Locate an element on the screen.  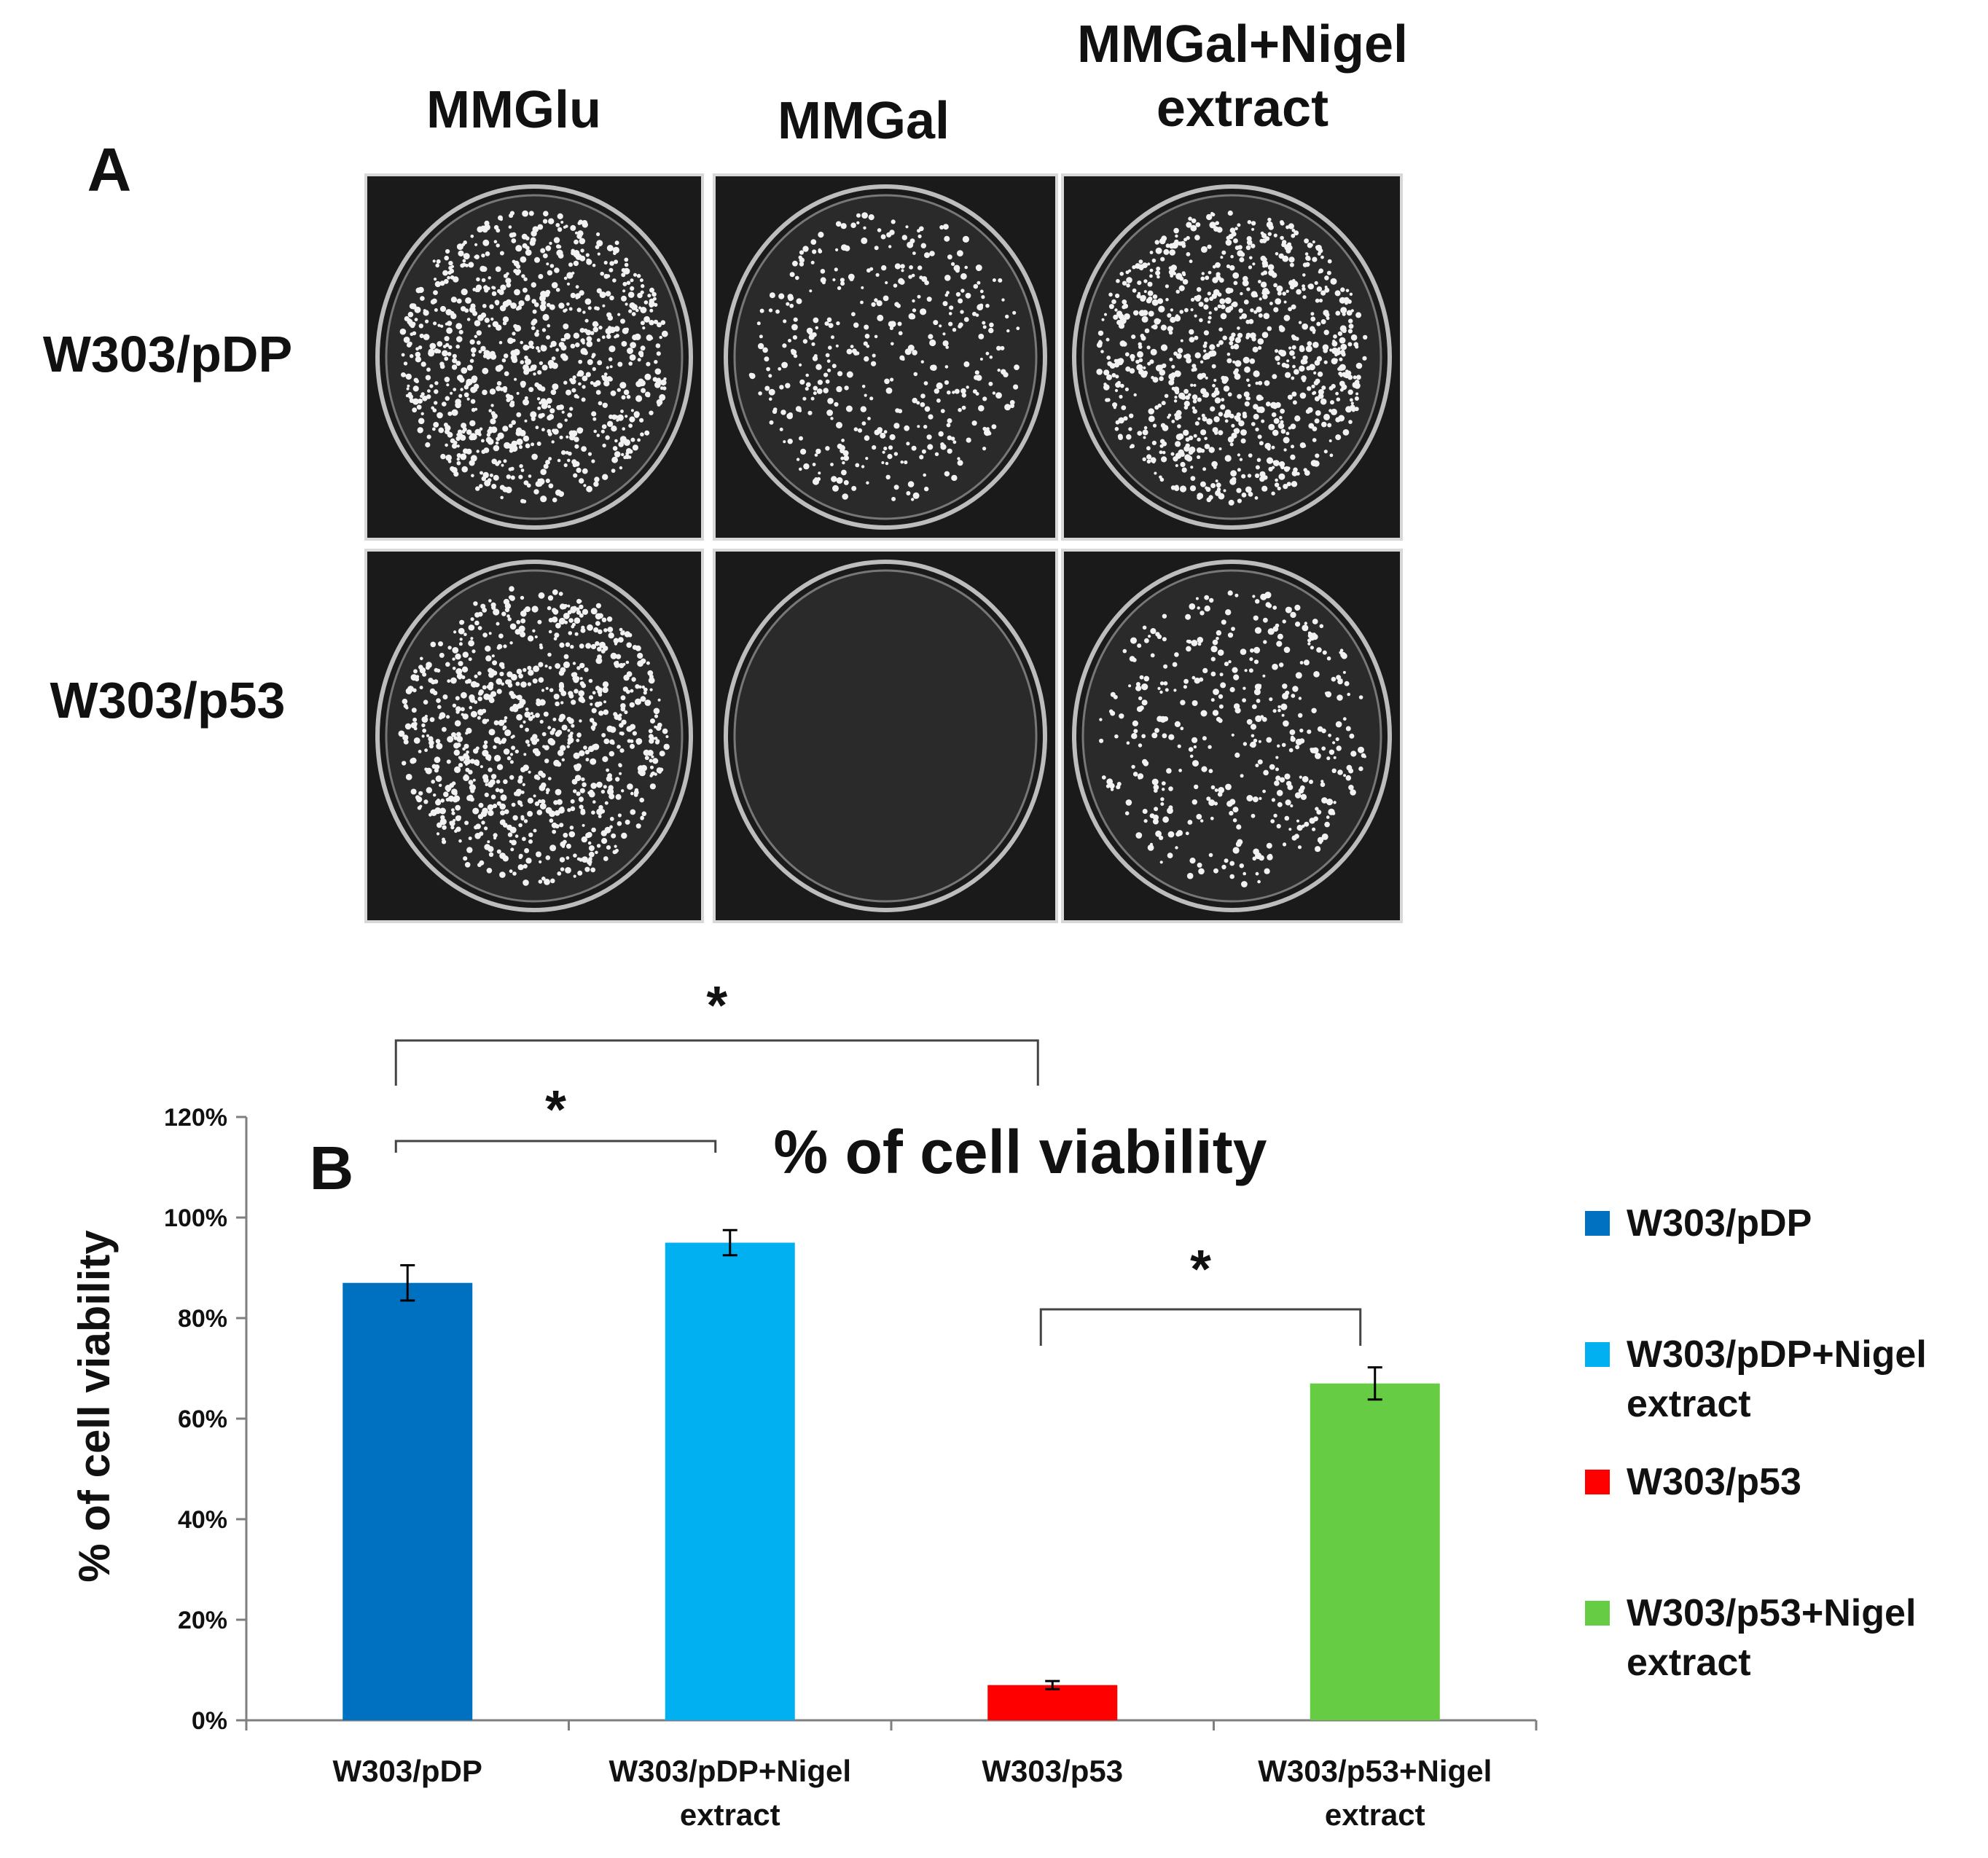
y-tick-label: 60% is located at coordinates (202, 1419).